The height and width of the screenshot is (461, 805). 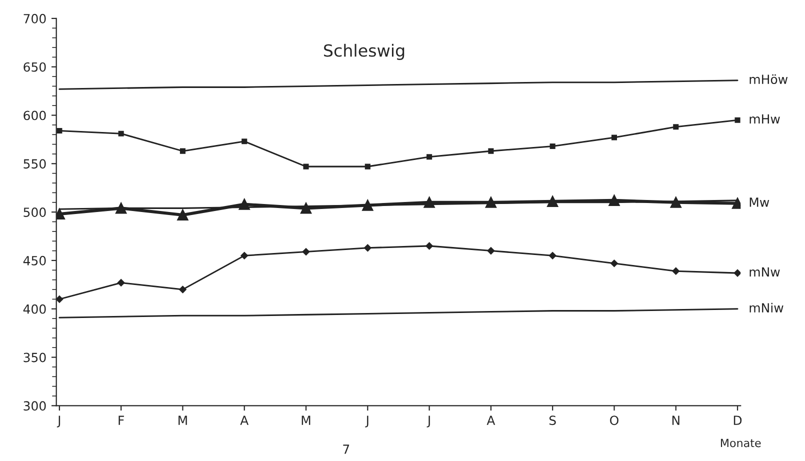 I want to click on y-tick-label: 450, so click(x=34, y=261).